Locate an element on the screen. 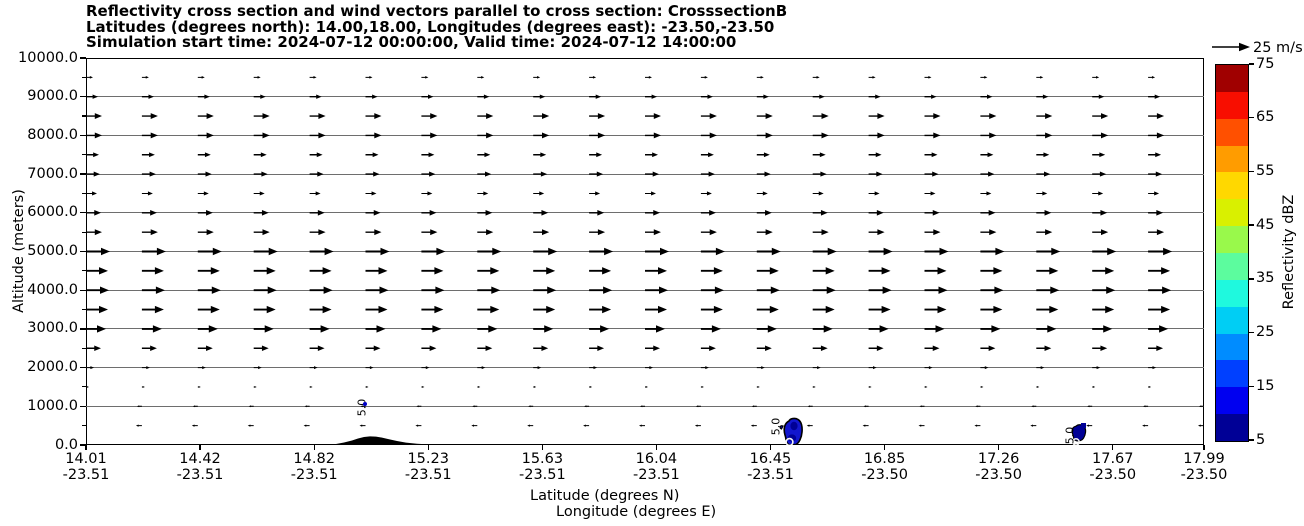 The image size is (1304, 526). x-axis-title-latitude: Latitude (degrees N) is located at coordinates (605, 496).